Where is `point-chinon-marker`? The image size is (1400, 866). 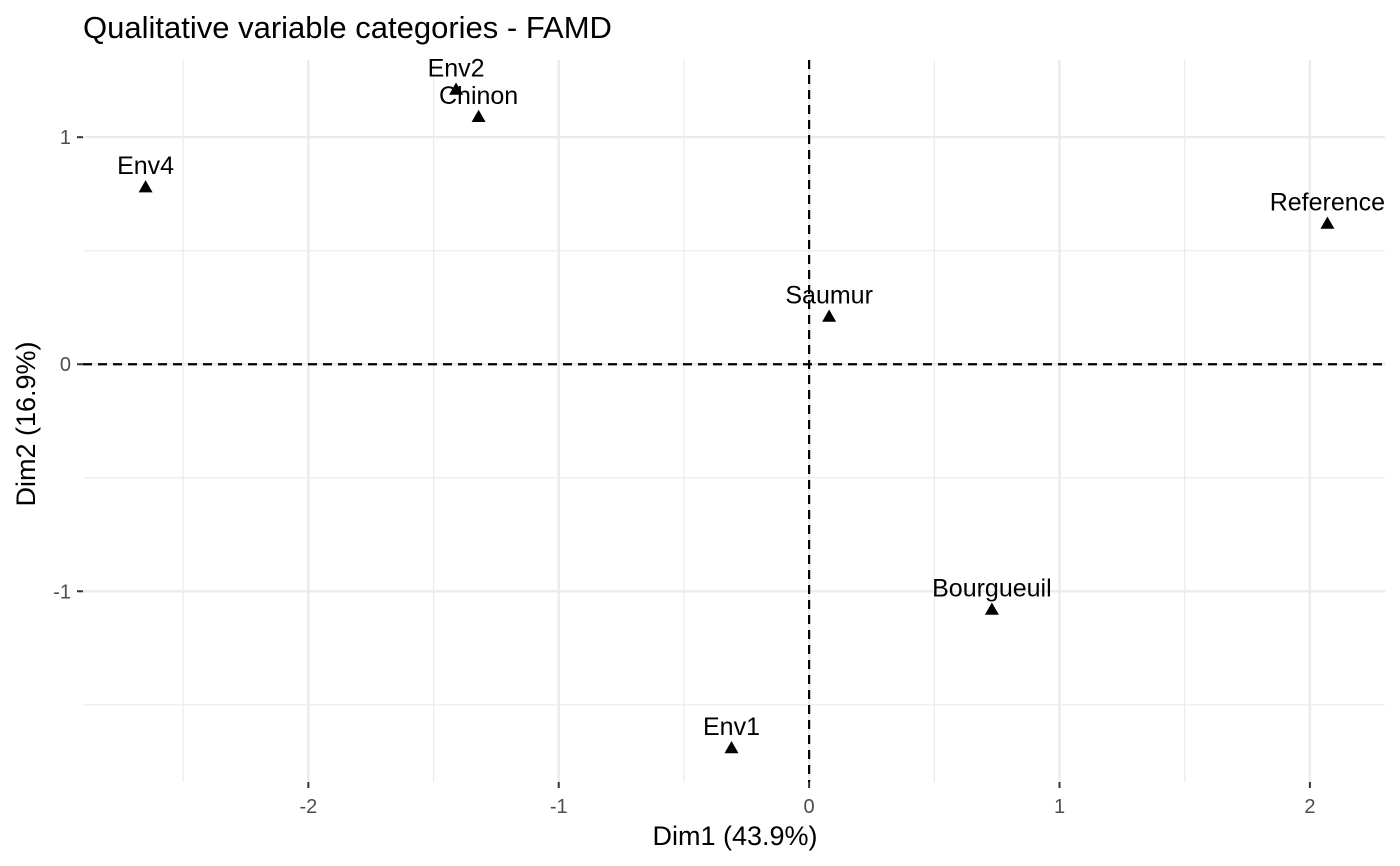
point-chinon-marker is located at coordinates (478, 116).